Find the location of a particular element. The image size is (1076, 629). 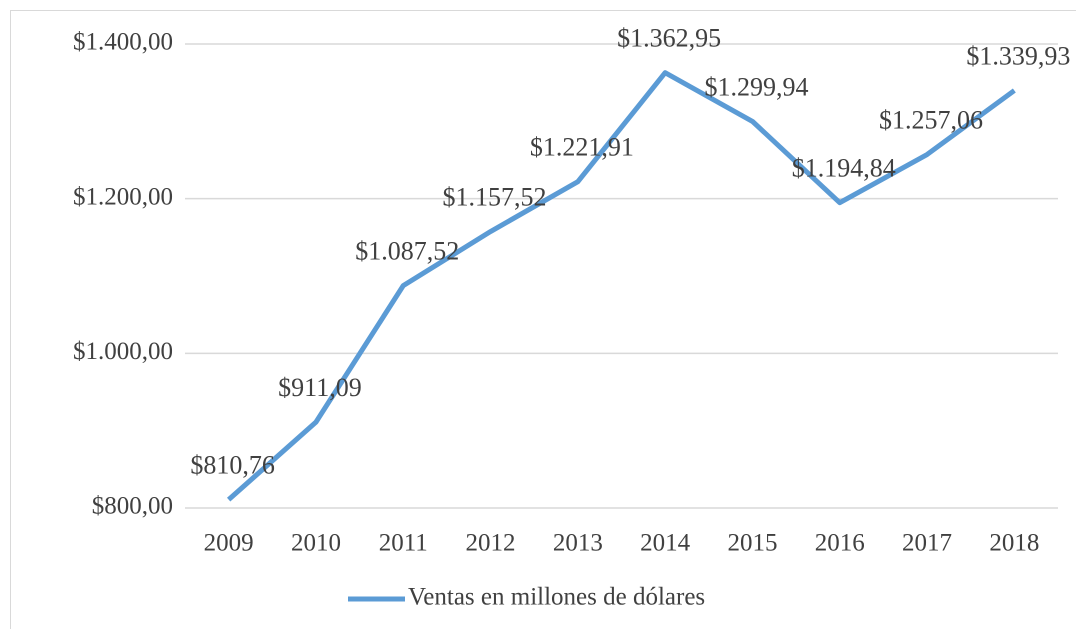

data-label: $1.339,93 is located at coordinates (1018, 55).